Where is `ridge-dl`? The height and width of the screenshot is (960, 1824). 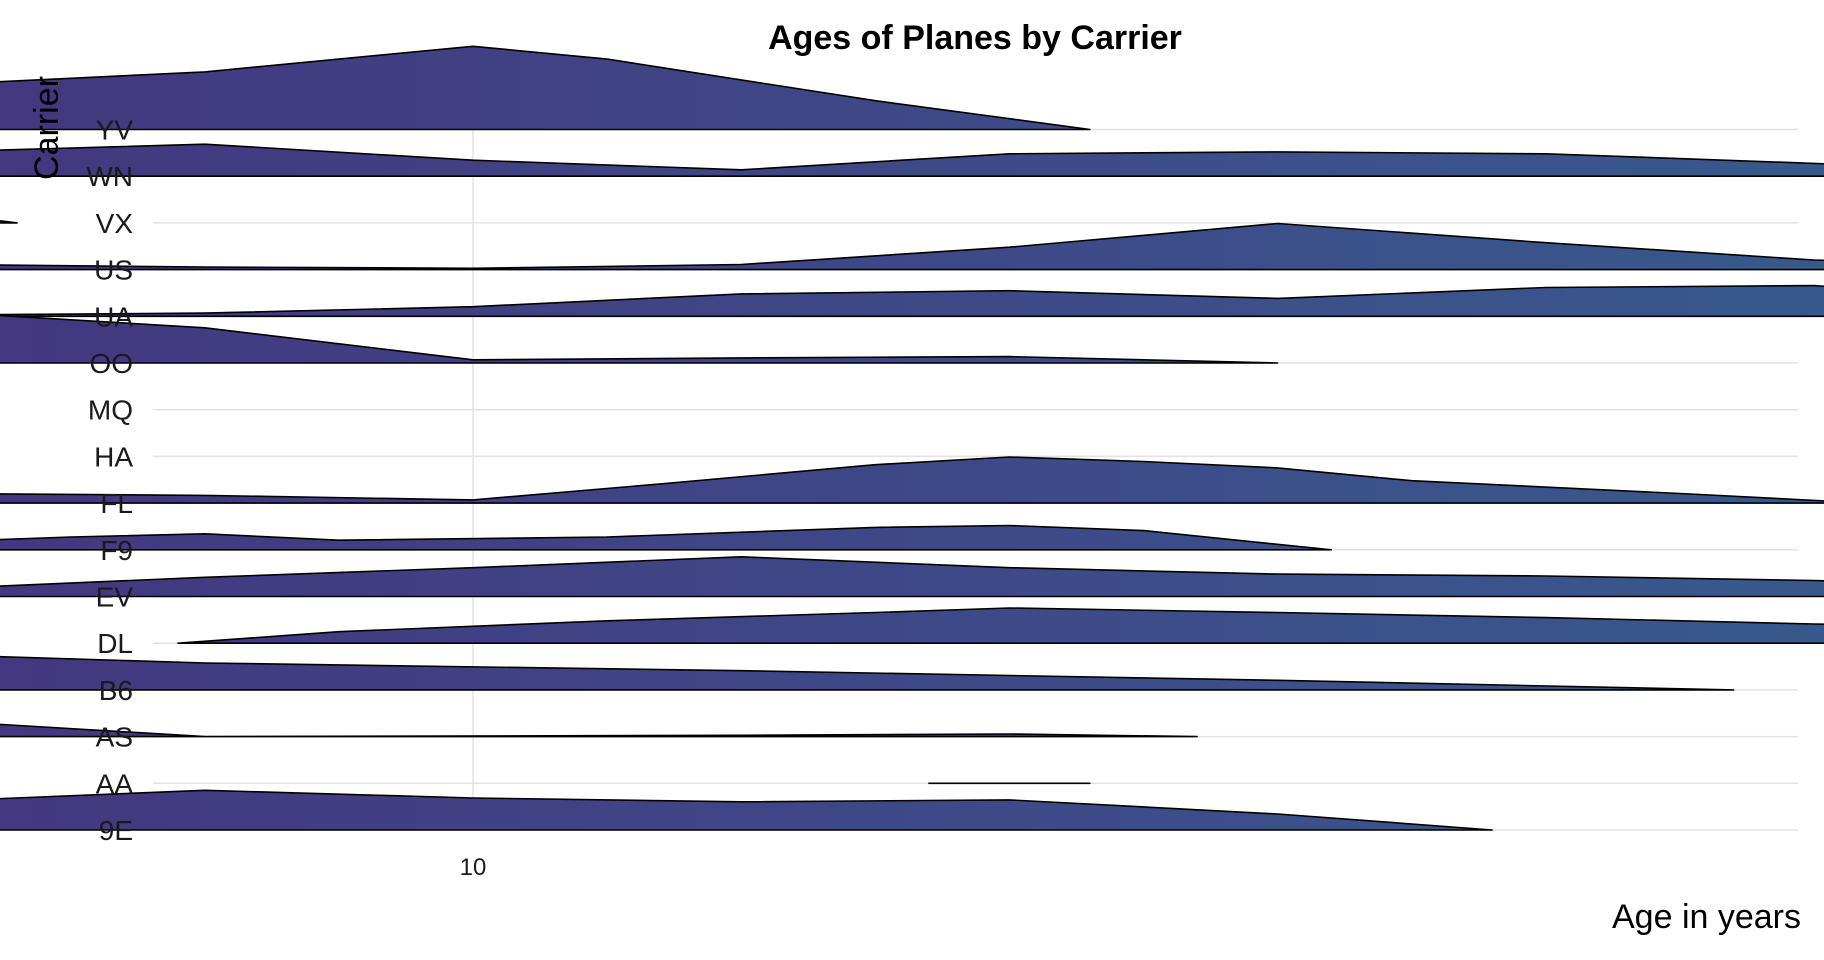
ridge-dl is located at coordinates (1000, 625).